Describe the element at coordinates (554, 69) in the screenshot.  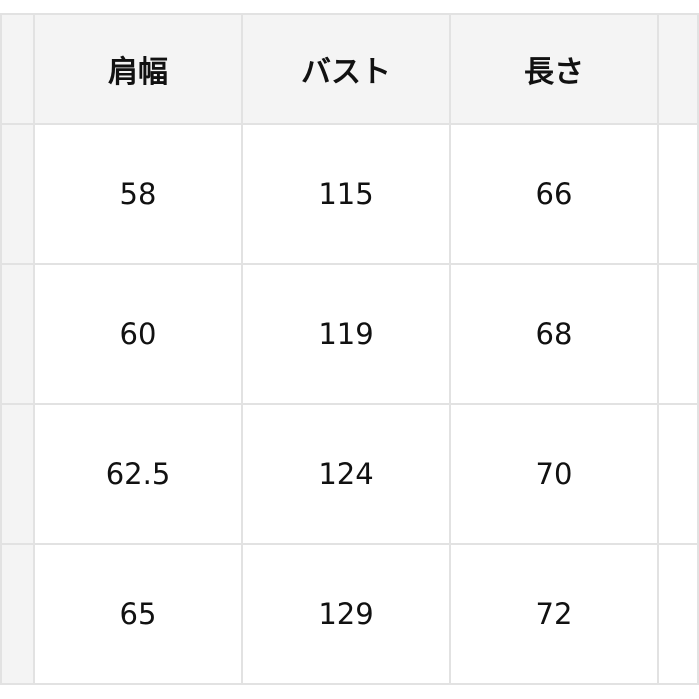
I see `header-length: 長さ` at that location.